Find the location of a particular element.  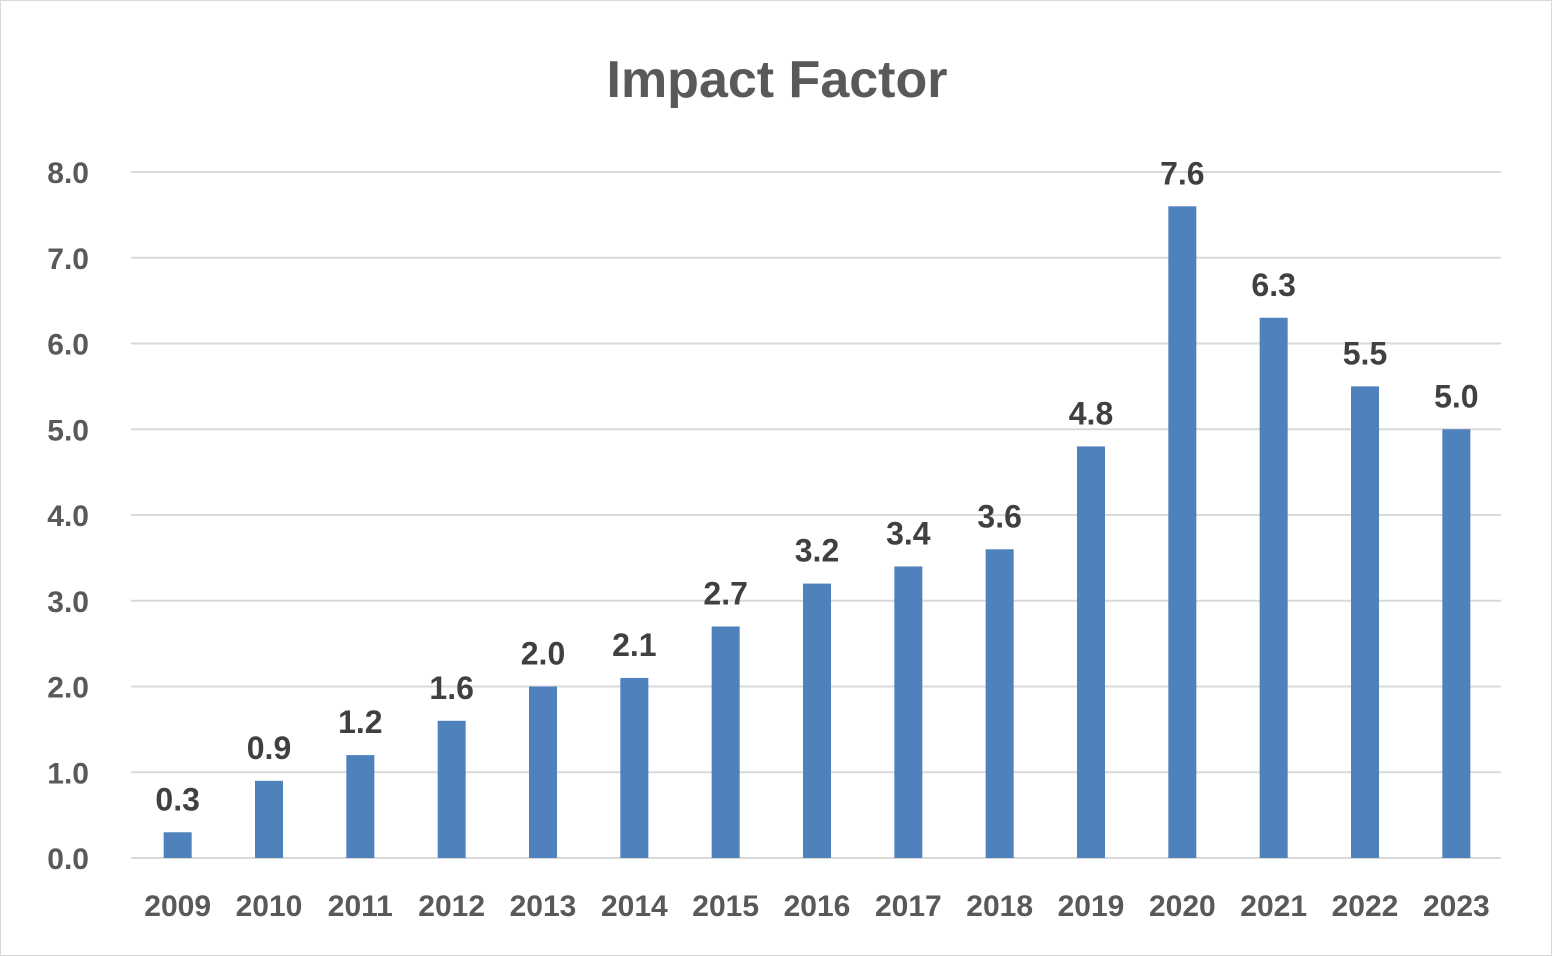

x-tick-label: 2014 is located at coordinates (634, 906).